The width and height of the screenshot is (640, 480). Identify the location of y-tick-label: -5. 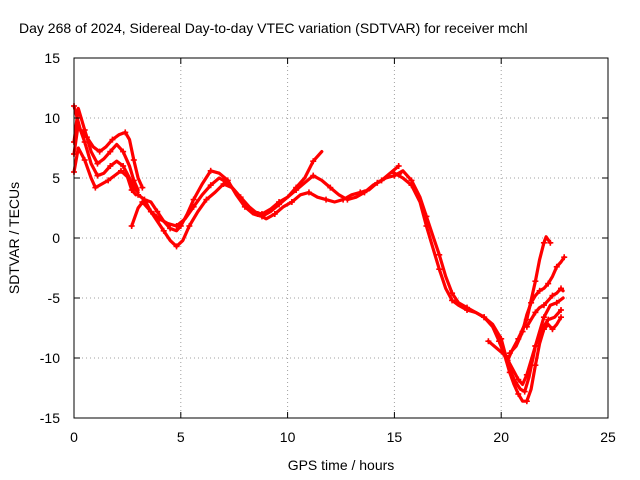
(54, 298).